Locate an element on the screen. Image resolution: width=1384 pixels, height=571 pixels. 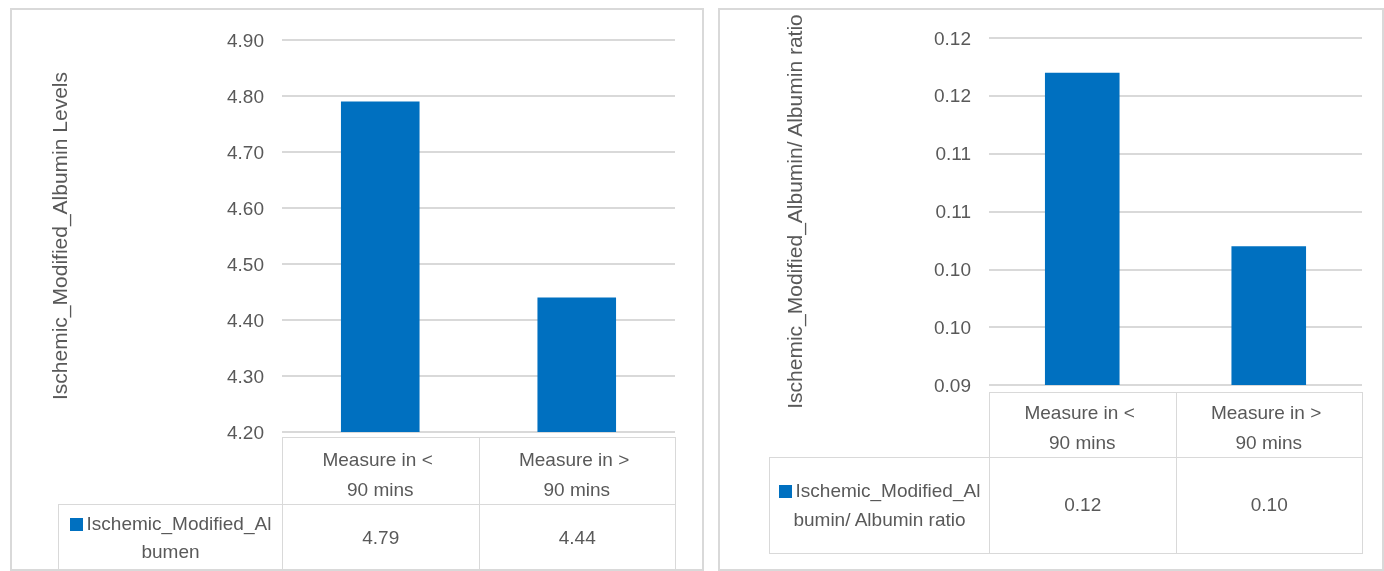
legend-label: Ischemic_Modified_Albumen is located at coordinates (179, 537).